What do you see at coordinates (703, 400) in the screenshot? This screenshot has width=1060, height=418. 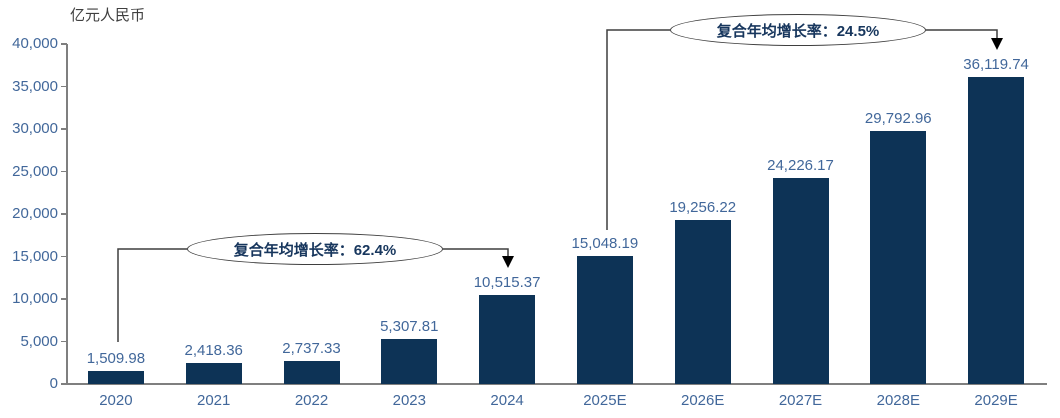 I see `x-axis-label-2026E: 2026E` at bounding box center [703, 400].